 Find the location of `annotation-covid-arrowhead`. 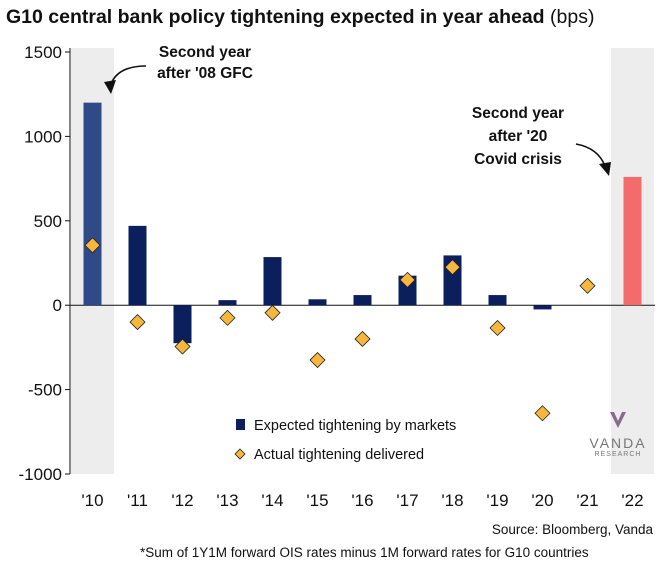

annotation-covid-arrowhead is located at coordinates (605, 169).